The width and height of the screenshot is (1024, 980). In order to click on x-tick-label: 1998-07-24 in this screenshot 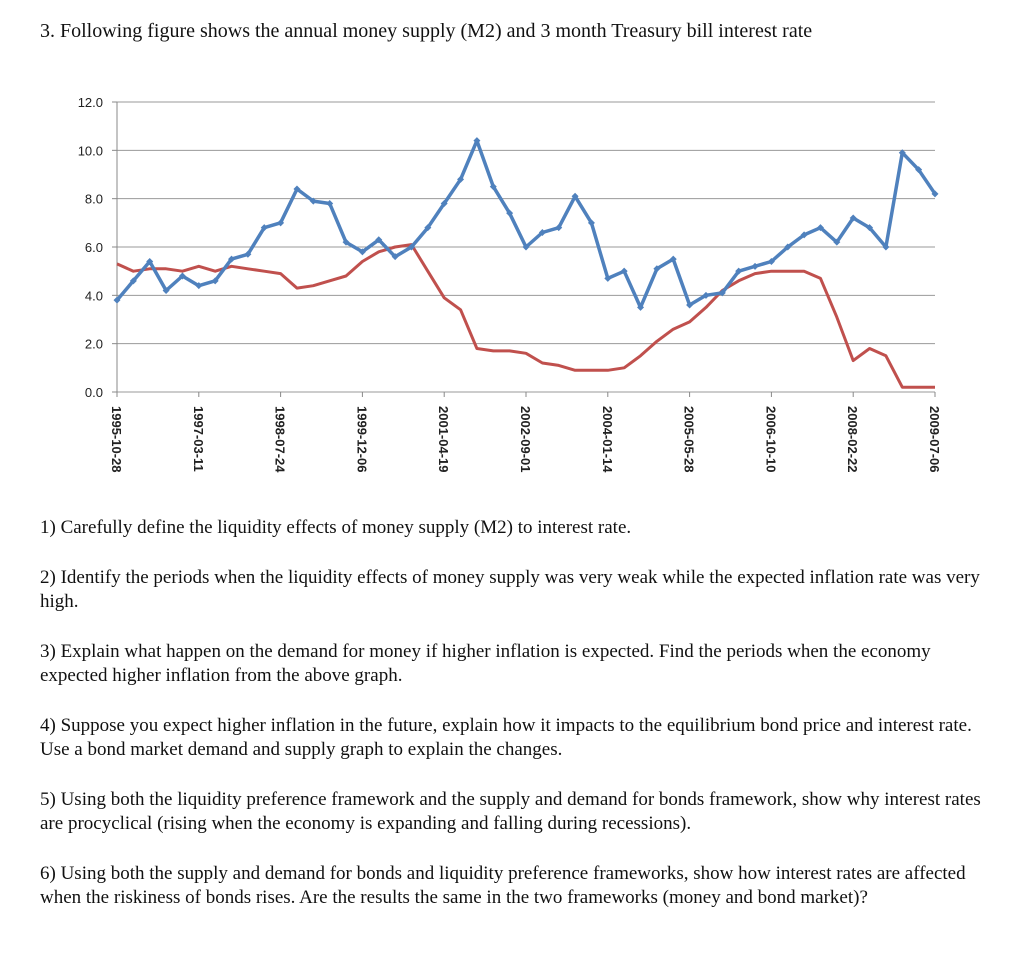, I will do `click(280, 439)`.